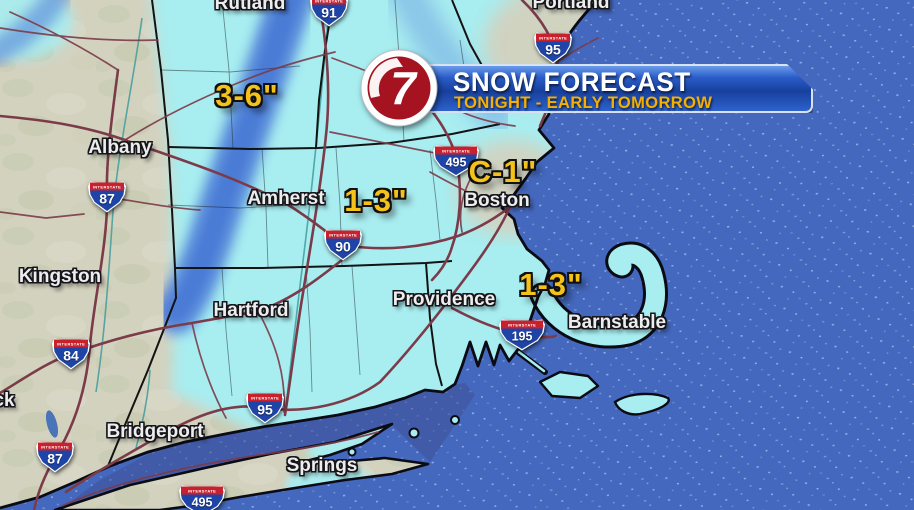 The width and height of the screenshot is (914, 510). I want to click on amount-label-northwest: 3-6", so click(247, 95).